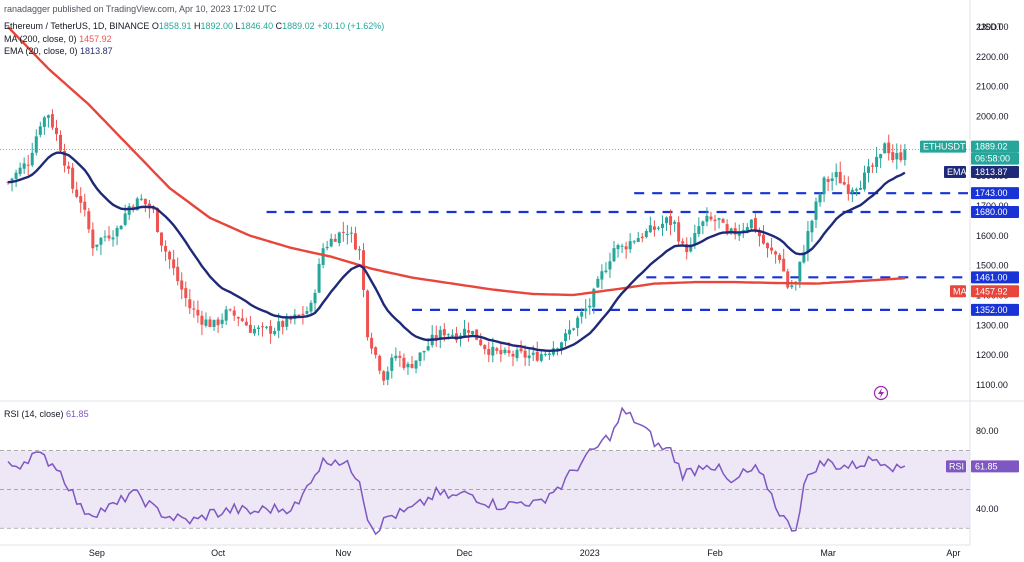  Describe the element at coordinates (41, 51) in the screenshot. I see `ema-legend-label: EMA (20, close, 0)` at that location.